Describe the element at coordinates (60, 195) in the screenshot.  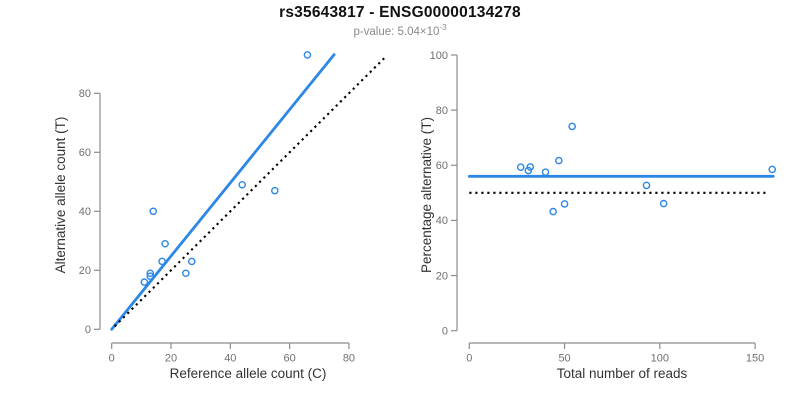
I see `left-y-axis-label: Alternative allele count (T)` at that location.